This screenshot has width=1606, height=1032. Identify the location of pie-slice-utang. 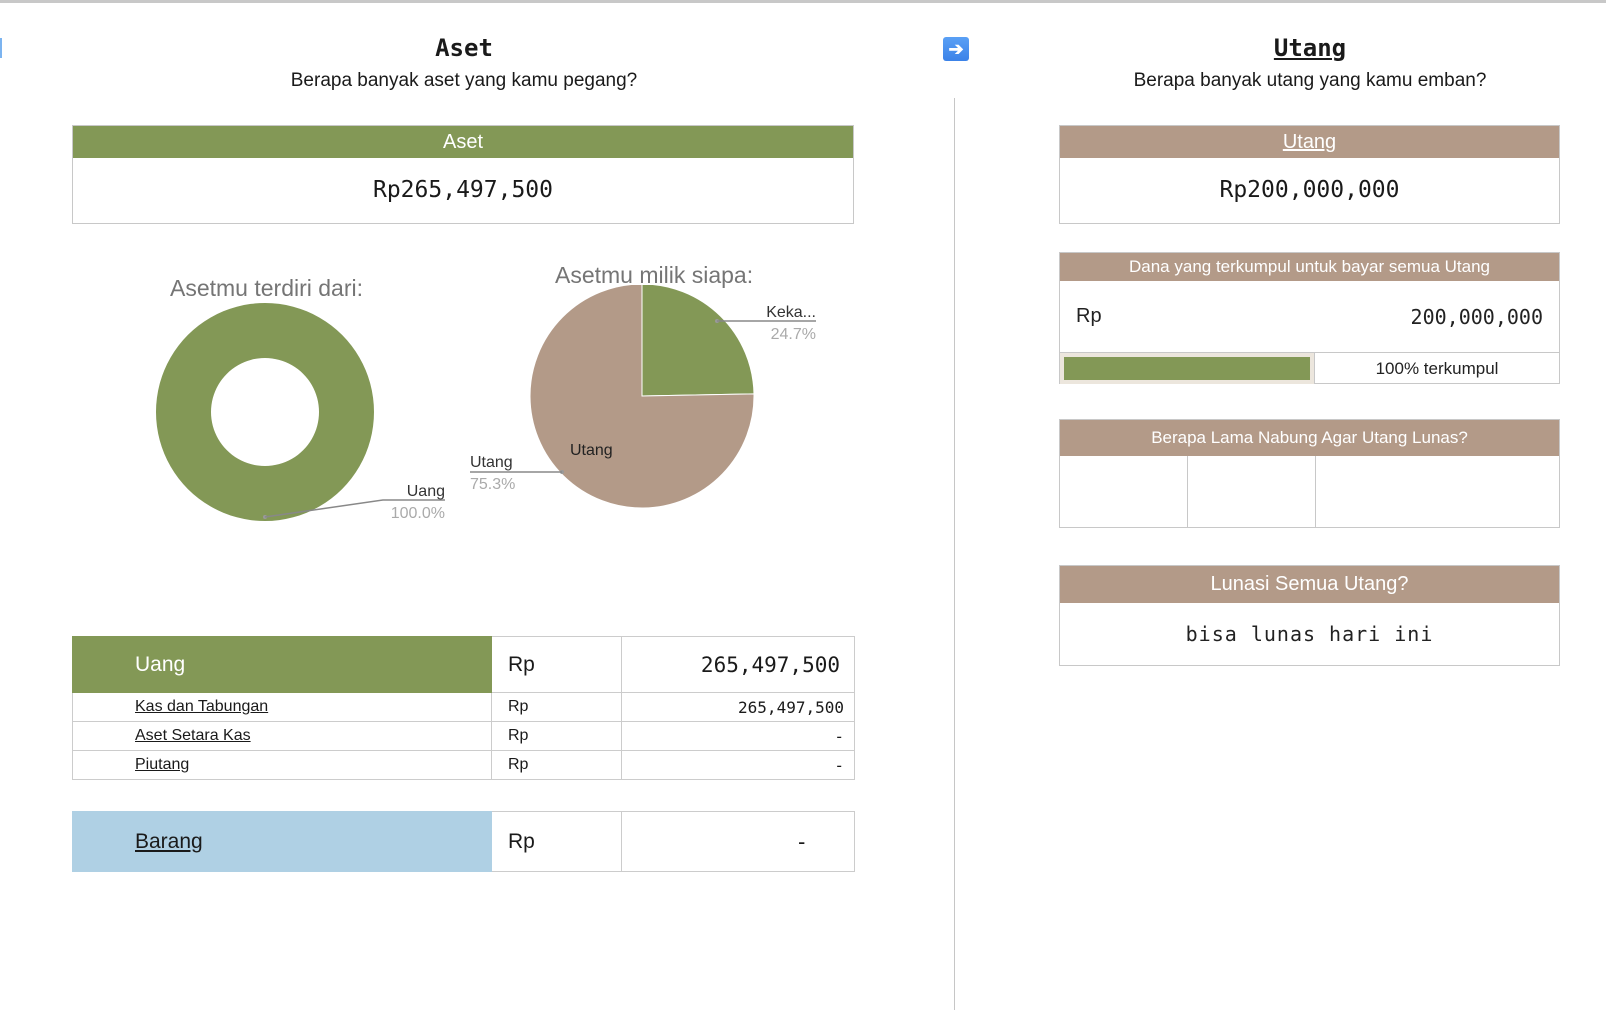
(642, 397).